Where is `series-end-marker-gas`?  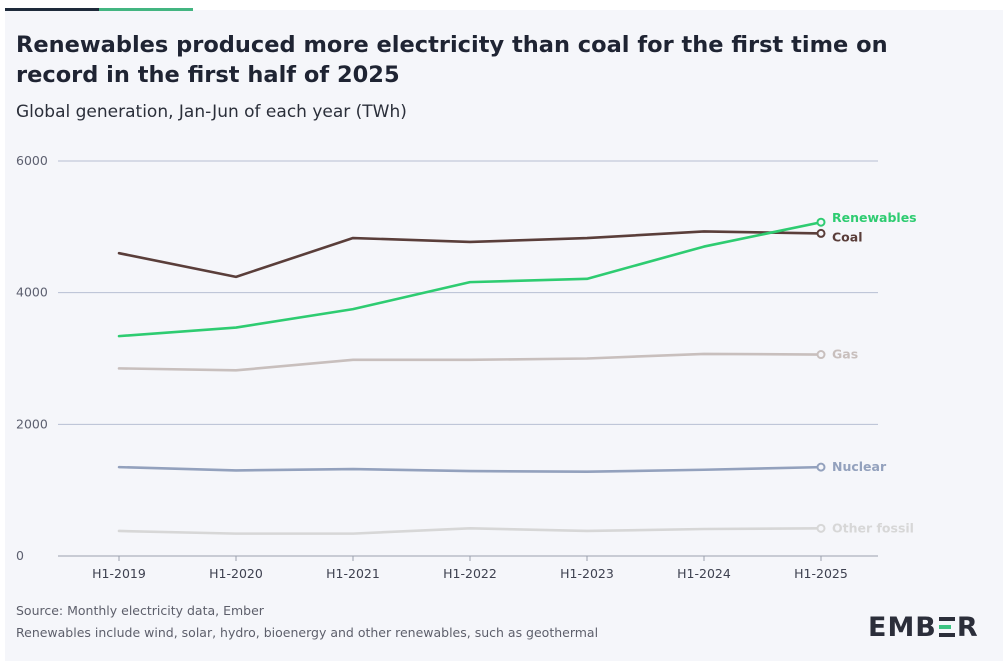 series-end-marker-gas is located at coordinates (821, 355).